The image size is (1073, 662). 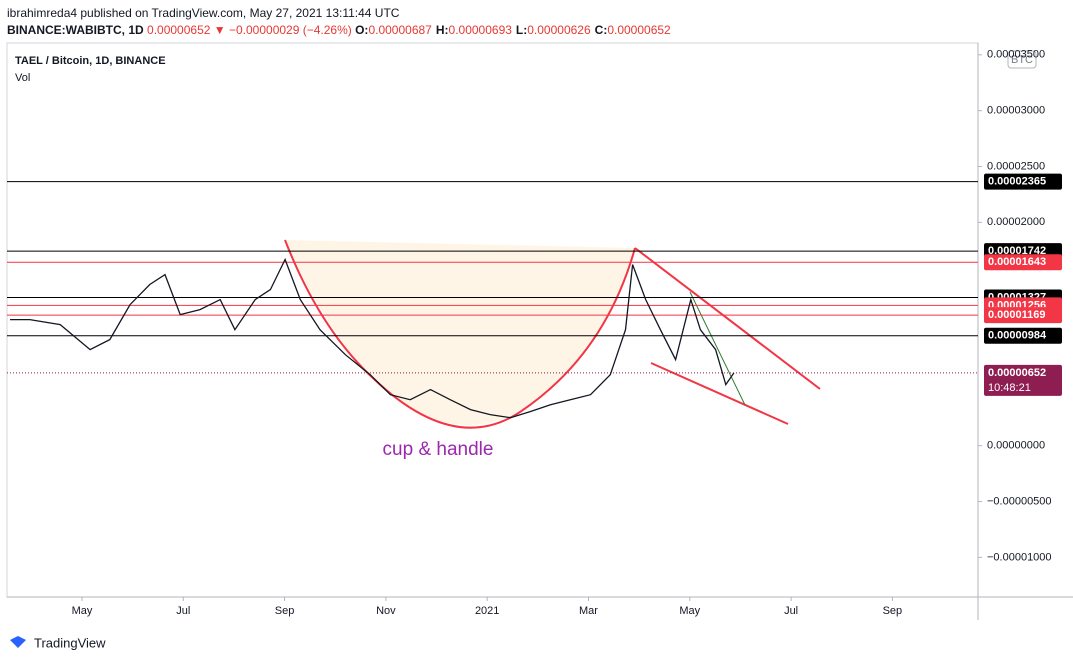 I want to click on currency-badge, so click(x=1022, y=59).